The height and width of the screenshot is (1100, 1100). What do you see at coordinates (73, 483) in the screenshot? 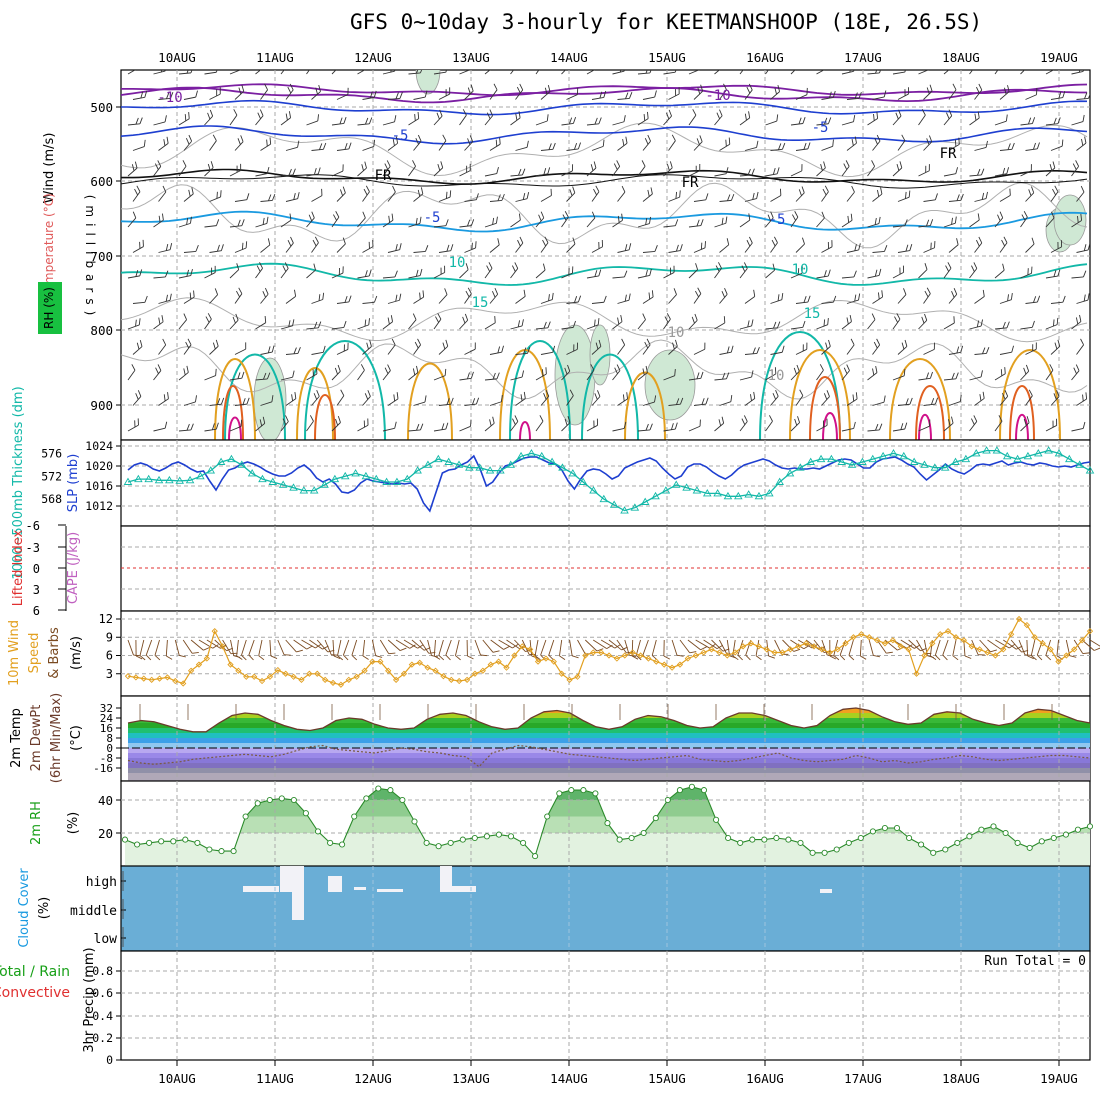
I see `slp-axis-label: SLP (mb)` at bounding box center [73, 483].